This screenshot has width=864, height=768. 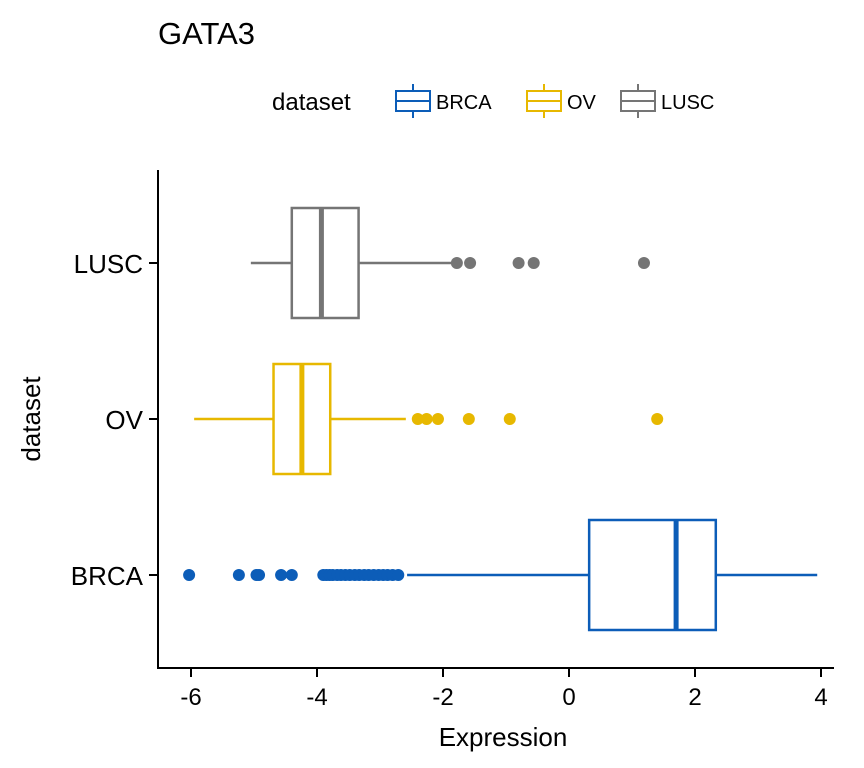 What do you see at coordinates (124, 420) in the screenshot?
I see `y-tick-label: OV` at bounding box center [124, 420].